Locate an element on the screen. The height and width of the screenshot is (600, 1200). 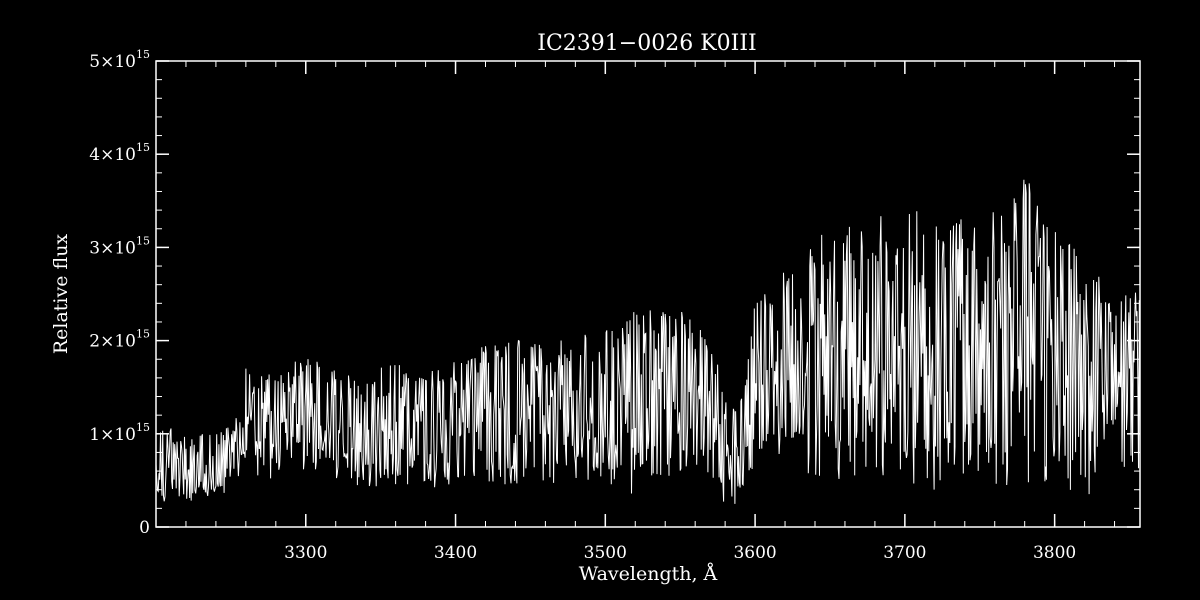
x-tick-label: 3800 is located at coordinates (1054, 553).